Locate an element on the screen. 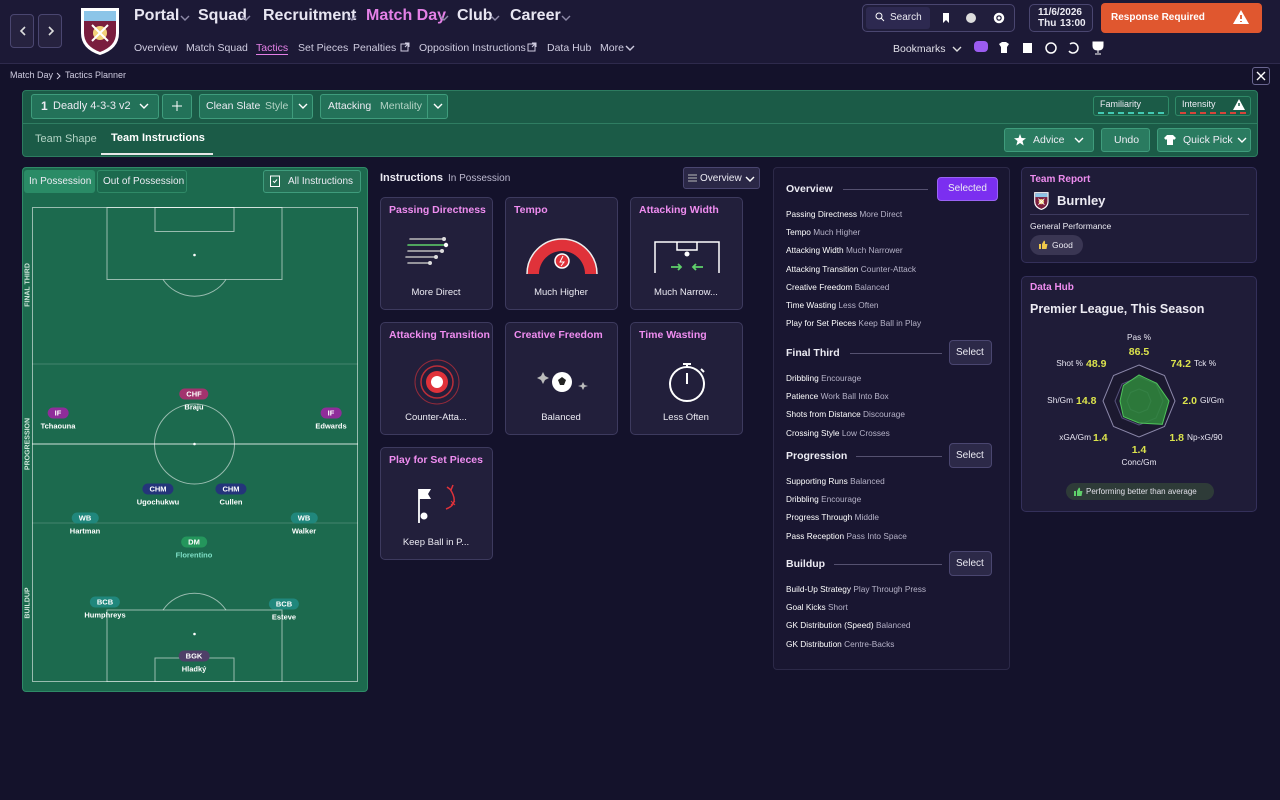 Image resolution: width=1280 pixels, height=800 pixels. player-name: Hartman is located at coordinates (85, 531).